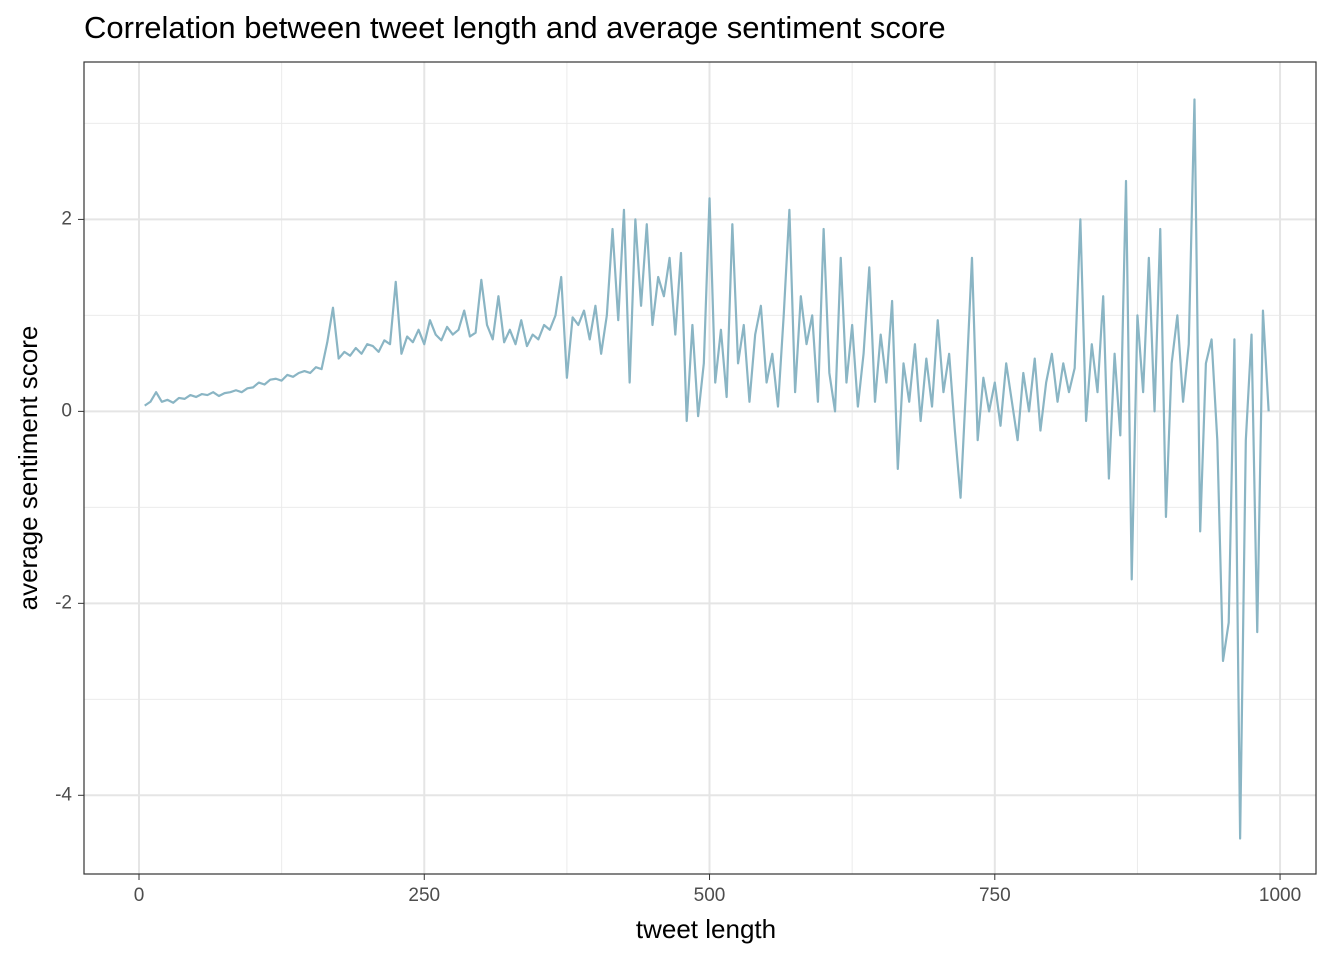  I want to click on x-tick-label: 0, so click(139, 895).